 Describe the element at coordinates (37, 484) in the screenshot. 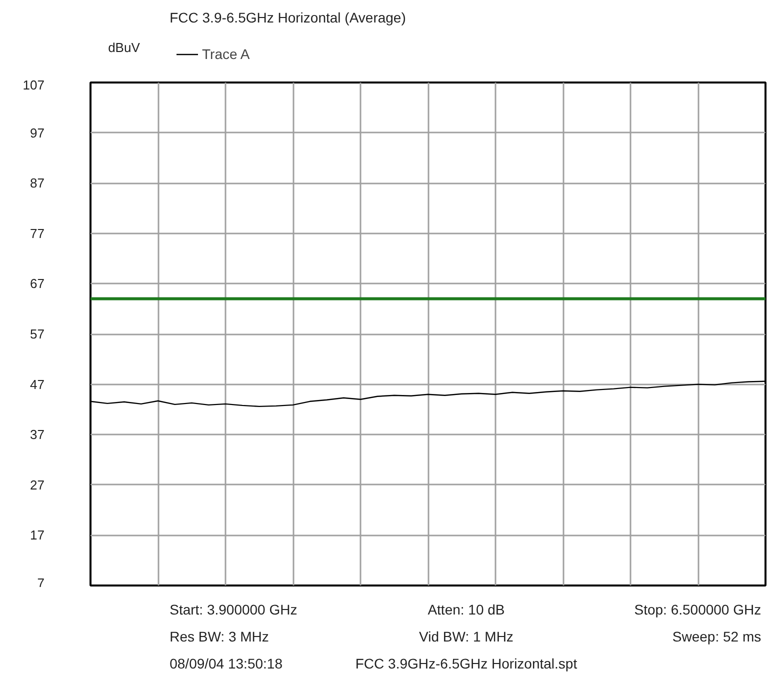

I see `y-tick-label: 27` at that location.